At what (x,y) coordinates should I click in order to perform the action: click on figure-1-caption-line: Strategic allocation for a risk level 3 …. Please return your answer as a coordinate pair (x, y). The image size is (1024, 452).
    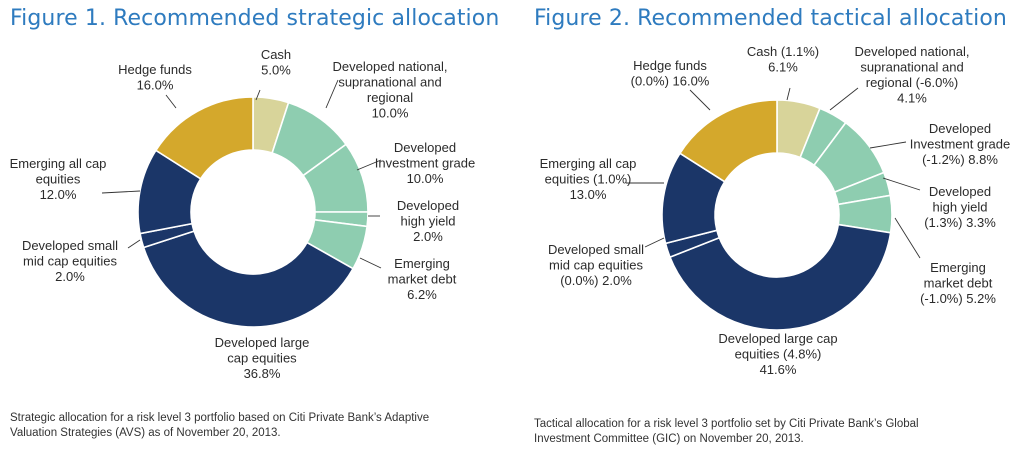
    Looking at the image, I should click on (220, 418).